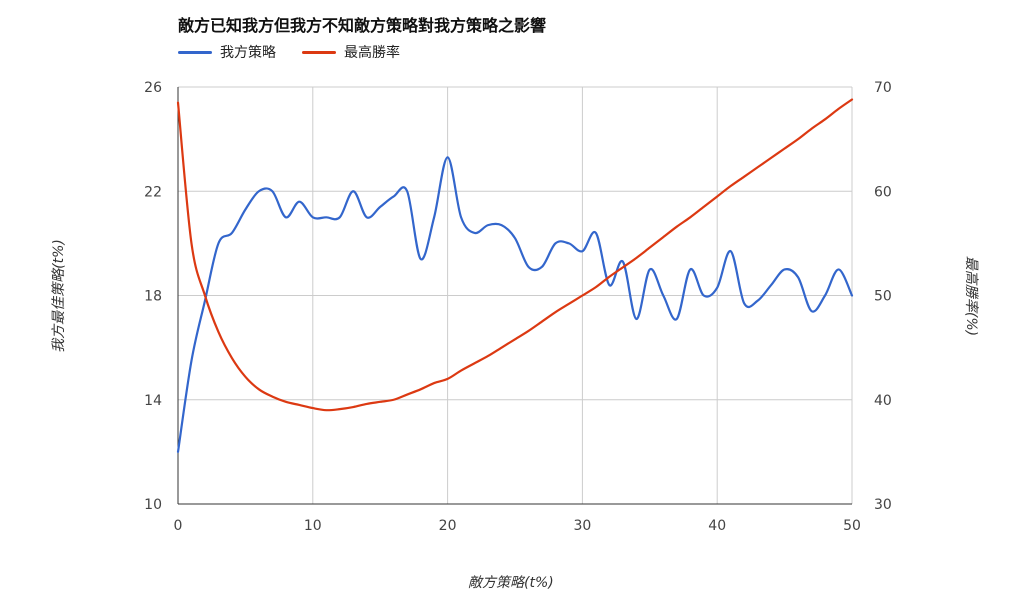  I want to click on y-right-tick-label: 30, so click(883, 505).